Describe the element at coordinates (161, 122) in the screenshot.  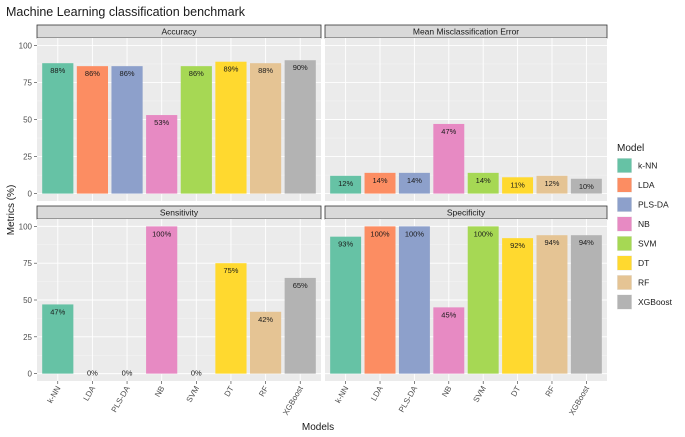
I see `bar-label-accuracy-nb: 53%` at that location.